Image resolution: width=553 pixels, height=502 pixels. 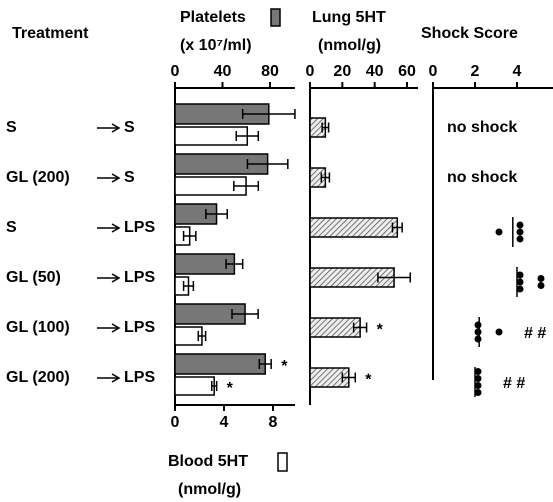 I want to click on lung-subtitle: (nmol/g), so click(x=349, y=45).